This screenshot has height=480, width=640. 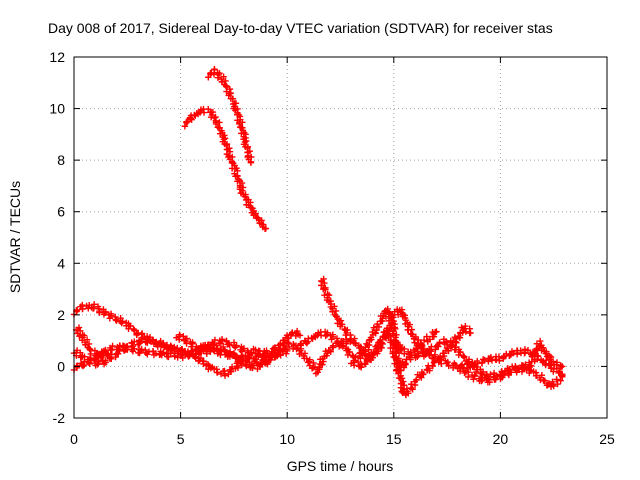 What do you see at coordinates (181, 439) in the screenshot?
I see `x-tick-label: 5` at bounding box center [181, 439].